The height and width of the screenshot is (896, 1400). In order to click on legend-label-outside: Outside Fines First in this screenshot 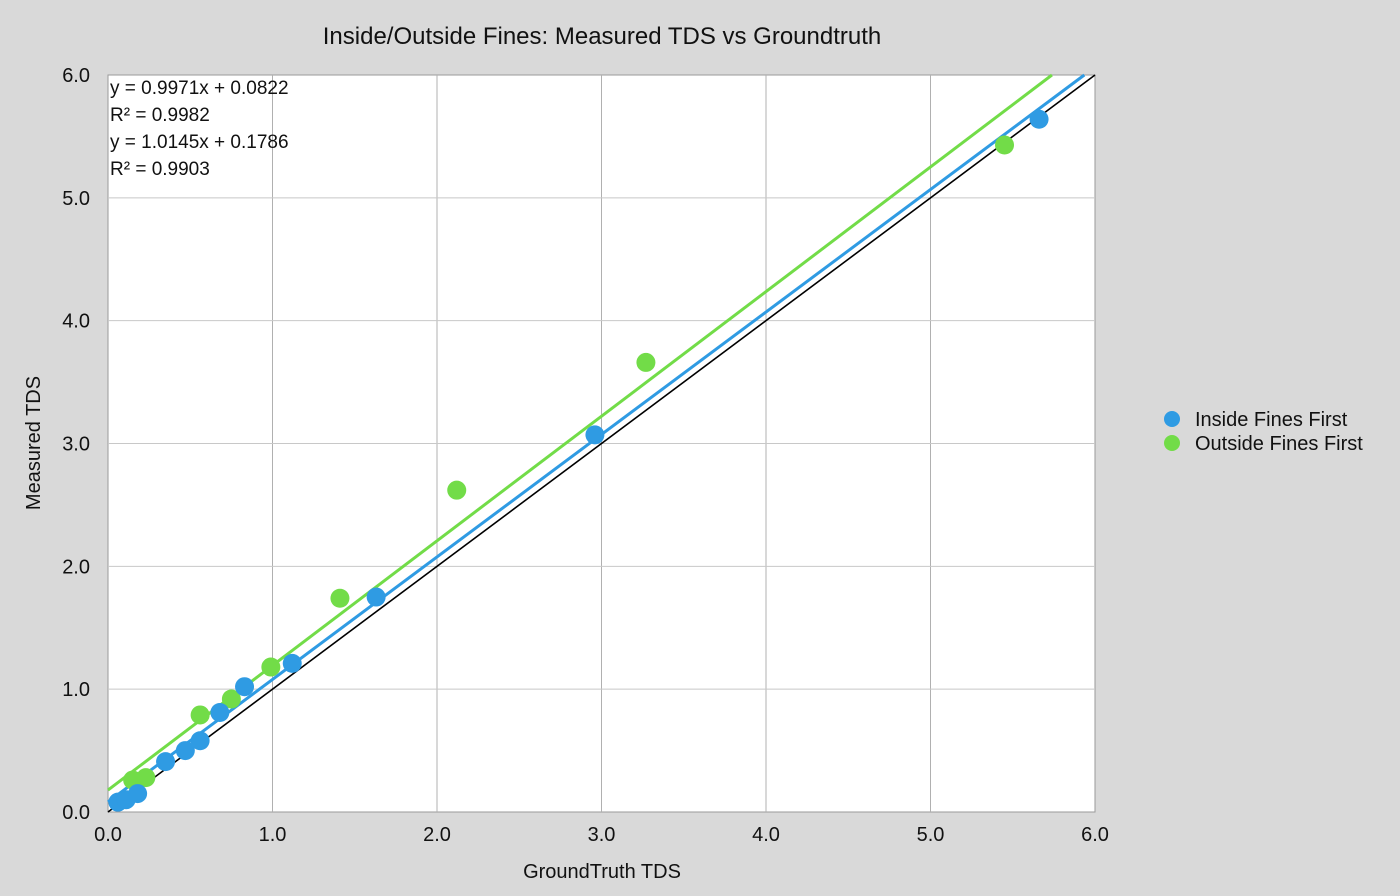, I will do `click(1279, 444)`.